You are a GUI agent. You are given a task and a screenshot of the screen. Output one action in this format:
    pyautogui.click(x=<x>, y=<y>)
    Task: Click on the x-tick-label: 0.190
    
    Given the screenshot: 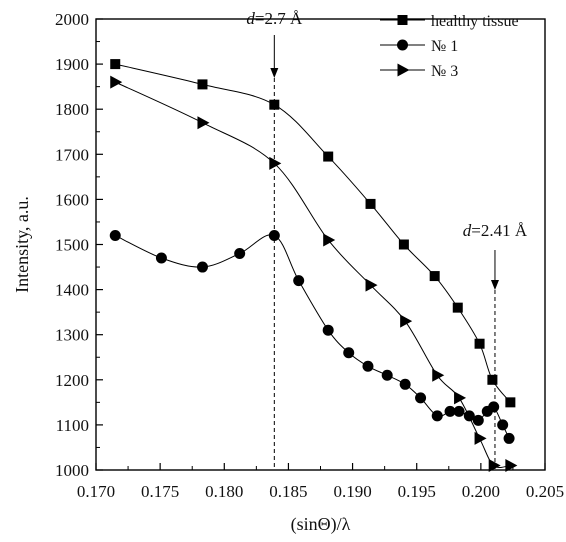 What is the action you would take?
    pyautogui.click(x=352, y=491)
    